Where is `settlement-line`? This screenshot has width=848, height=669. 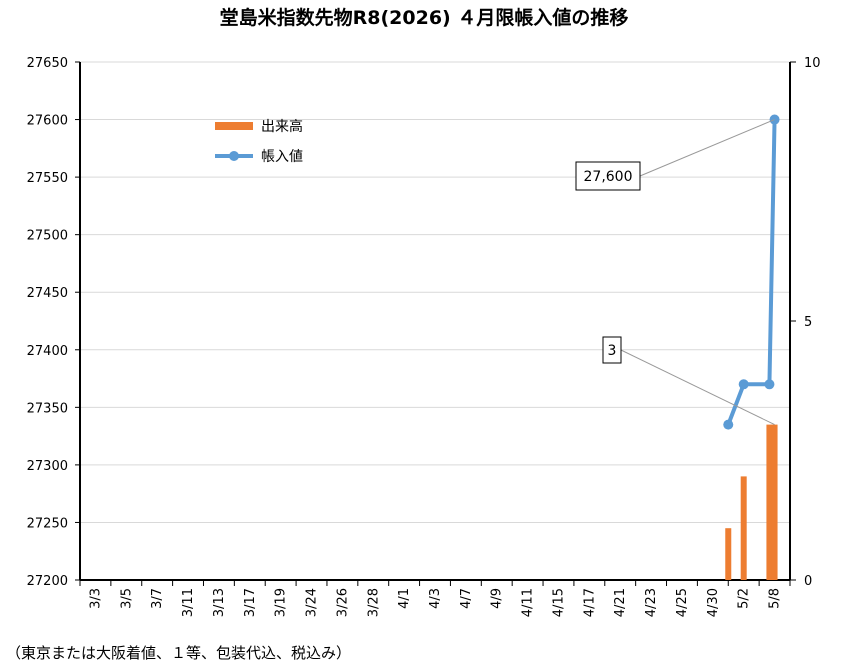
settlement-line is located at coordinates (751, 272).